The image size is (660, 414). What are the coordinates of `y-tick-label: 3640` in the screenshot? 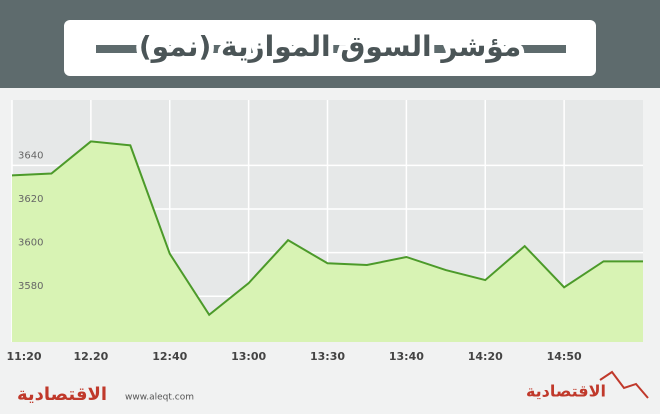 It's located at (30, 155).